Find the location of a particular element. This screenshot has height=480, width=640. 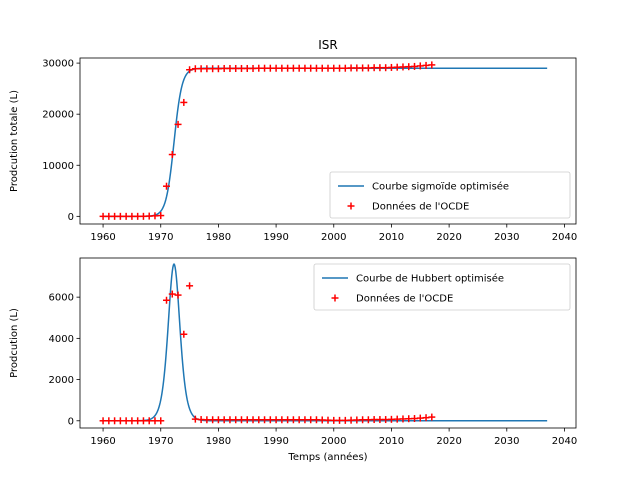

y-tick-label: 6000 is located at coordinates (61, 298).